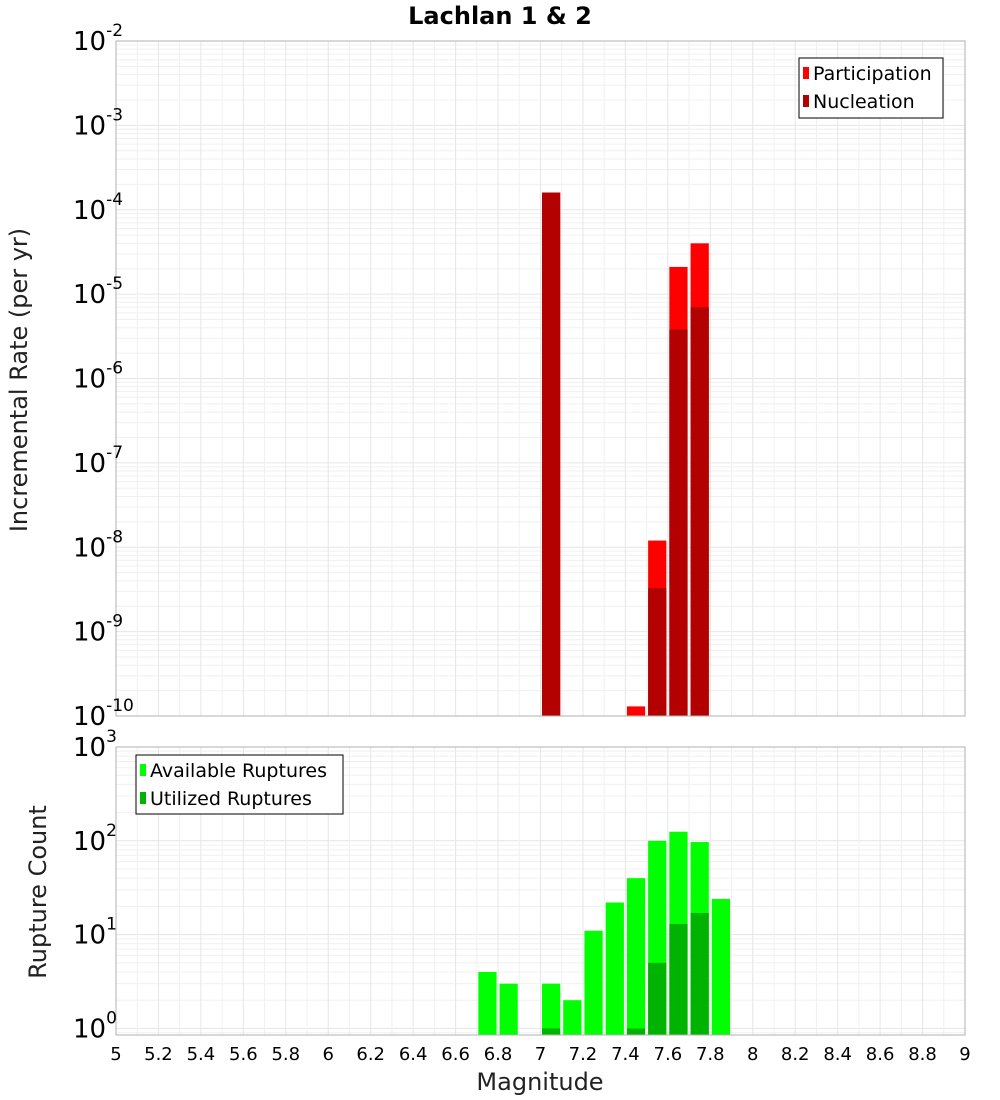 The image size is (1000, 1100). Describe the element at coordinates (413, 1054) in the screenshot. I see `x-tick-label: 6.4` at that location.